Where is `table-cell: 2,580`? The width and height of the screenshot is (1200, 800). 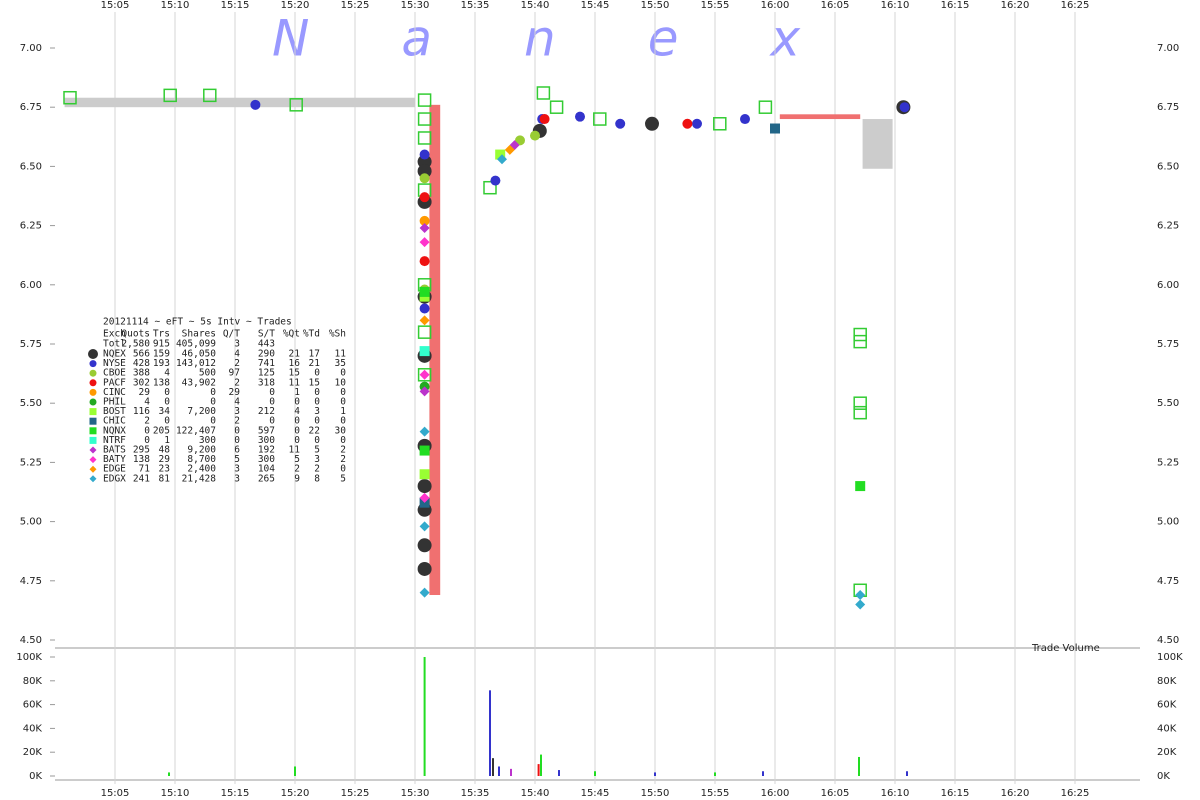 table-cell: 2,580 is located at coordinates (135, 344).